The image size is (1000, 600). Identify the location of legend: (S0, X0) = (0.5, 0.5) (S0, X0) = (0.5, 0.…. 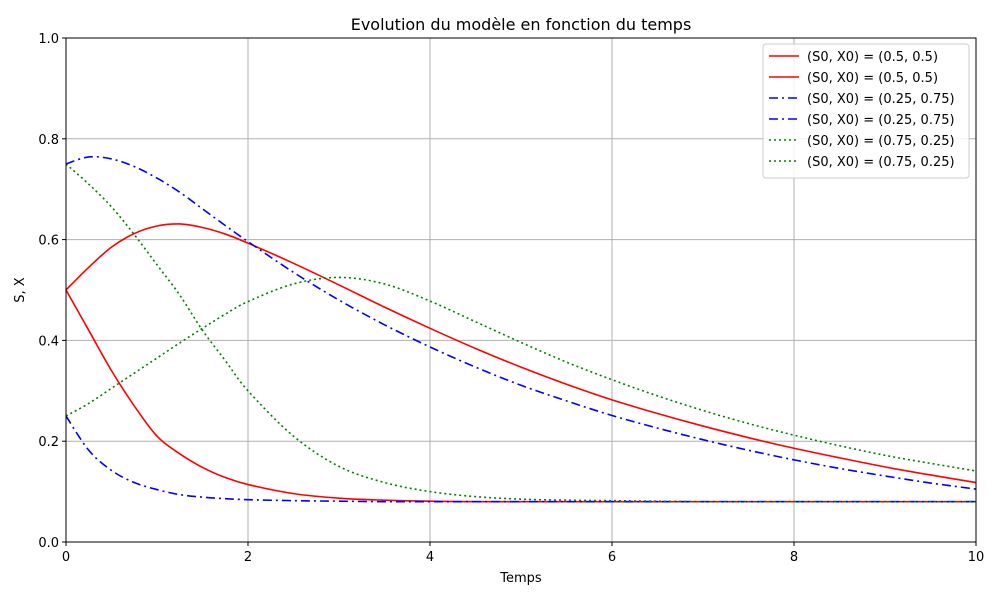
(866, 111).